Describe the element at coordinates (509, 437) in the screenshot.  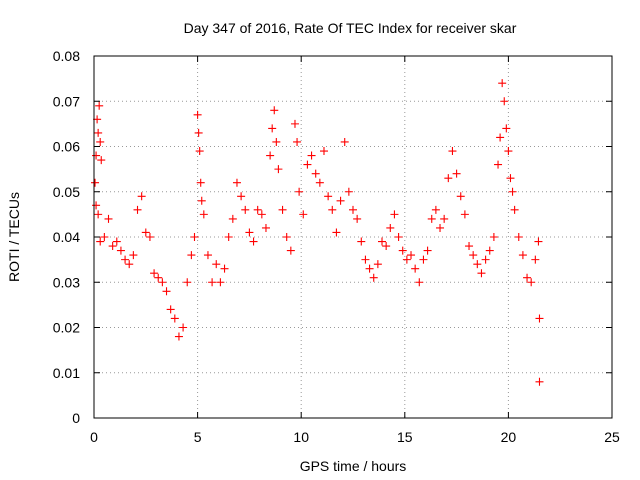
I see `x-tick-label: 20` at that location.